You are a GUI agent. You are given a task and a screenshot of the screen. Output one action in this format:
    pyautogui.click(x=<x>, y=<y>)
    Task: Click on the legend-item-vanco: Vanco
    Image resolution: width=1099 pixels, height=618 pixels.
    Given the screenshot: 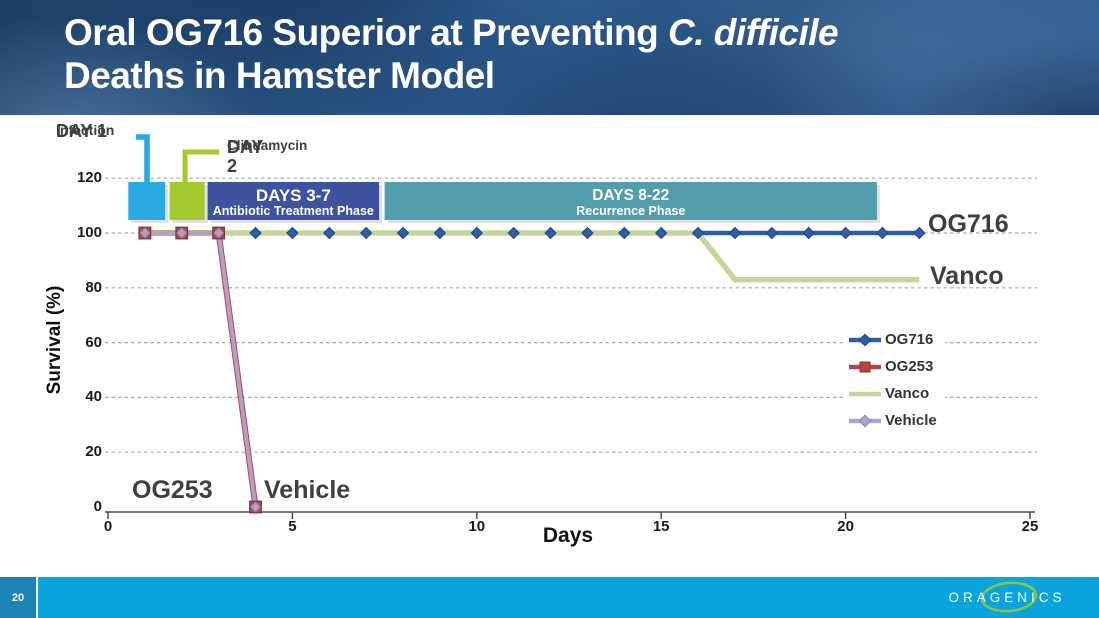 What is the action you would take?
    pyautogui.click(x=892, y=393)
    